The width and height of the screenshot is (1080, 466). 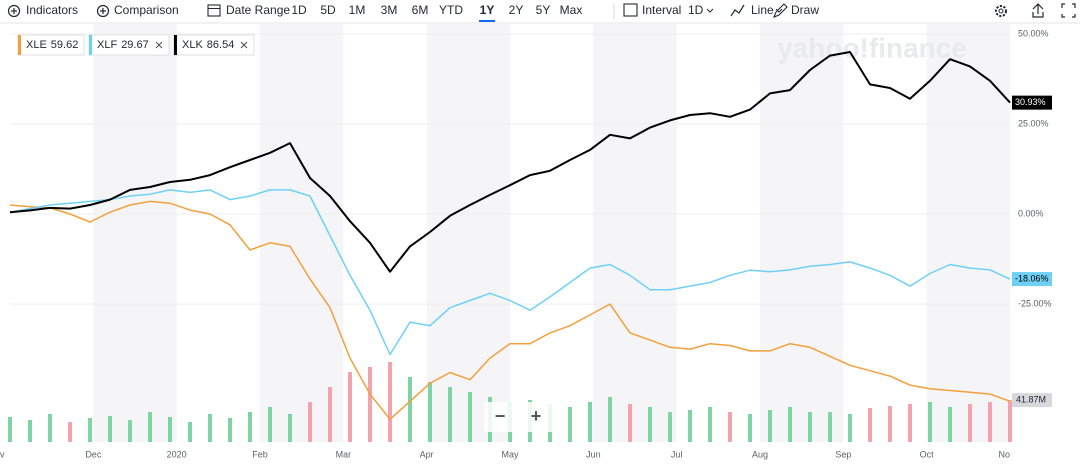 I want to click on indicators-button: Indicators, so click(x=43, y=10).